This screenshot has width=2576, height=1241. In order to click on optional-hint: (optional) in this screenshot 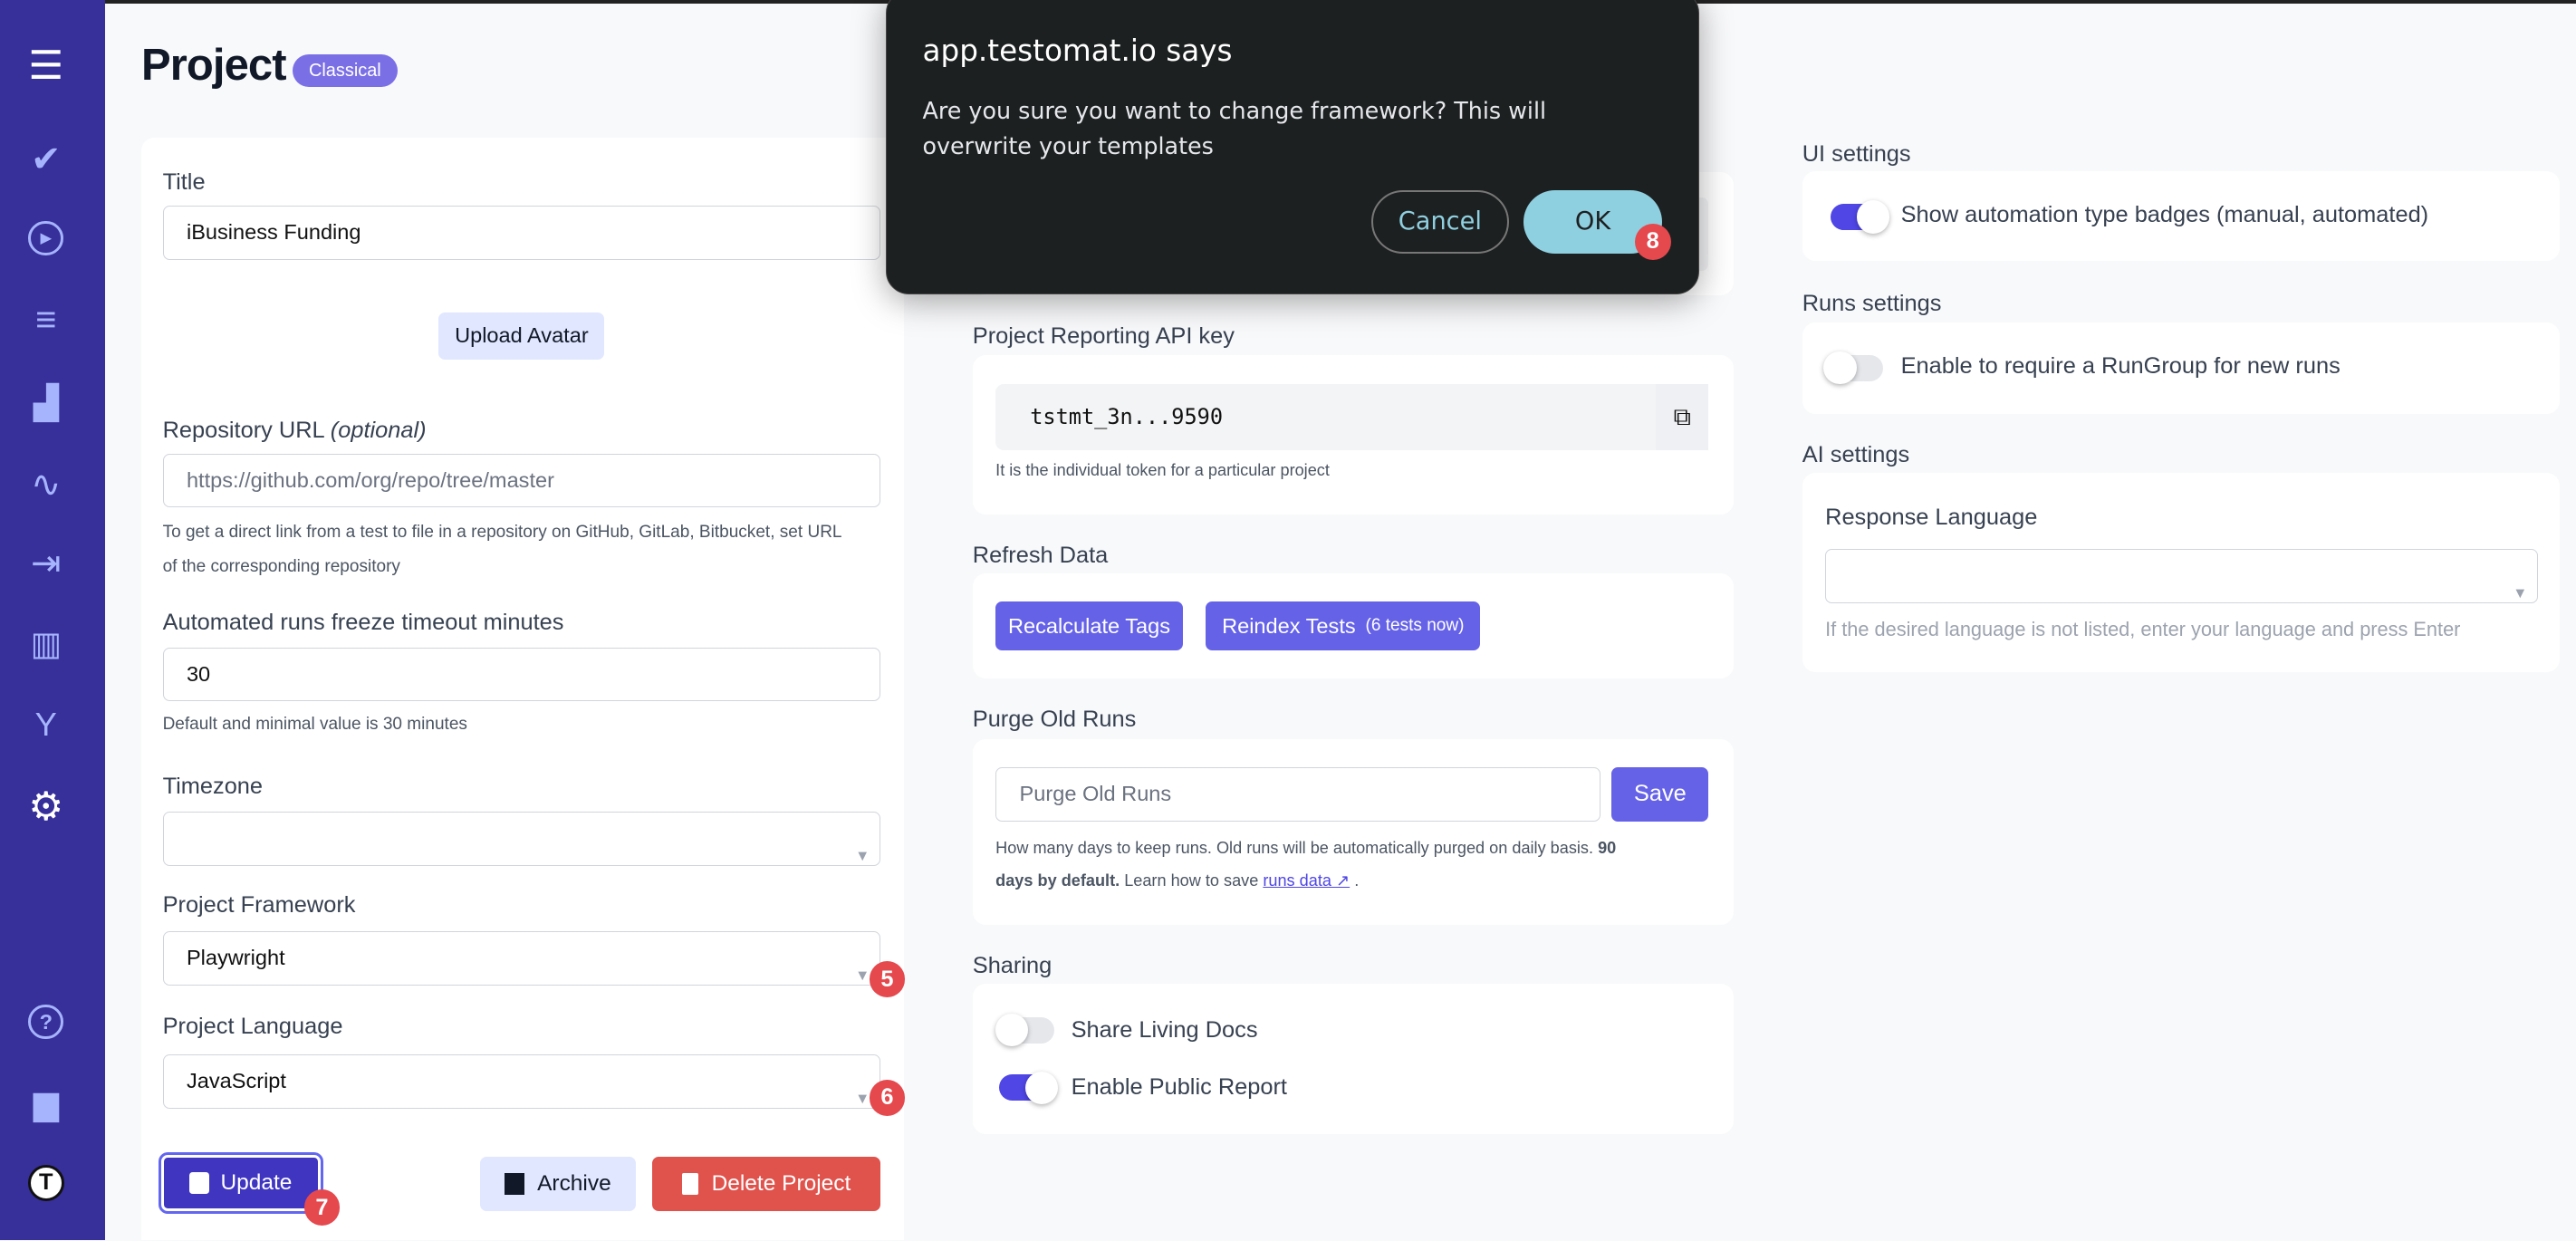, I will do `click(378, 430)`.